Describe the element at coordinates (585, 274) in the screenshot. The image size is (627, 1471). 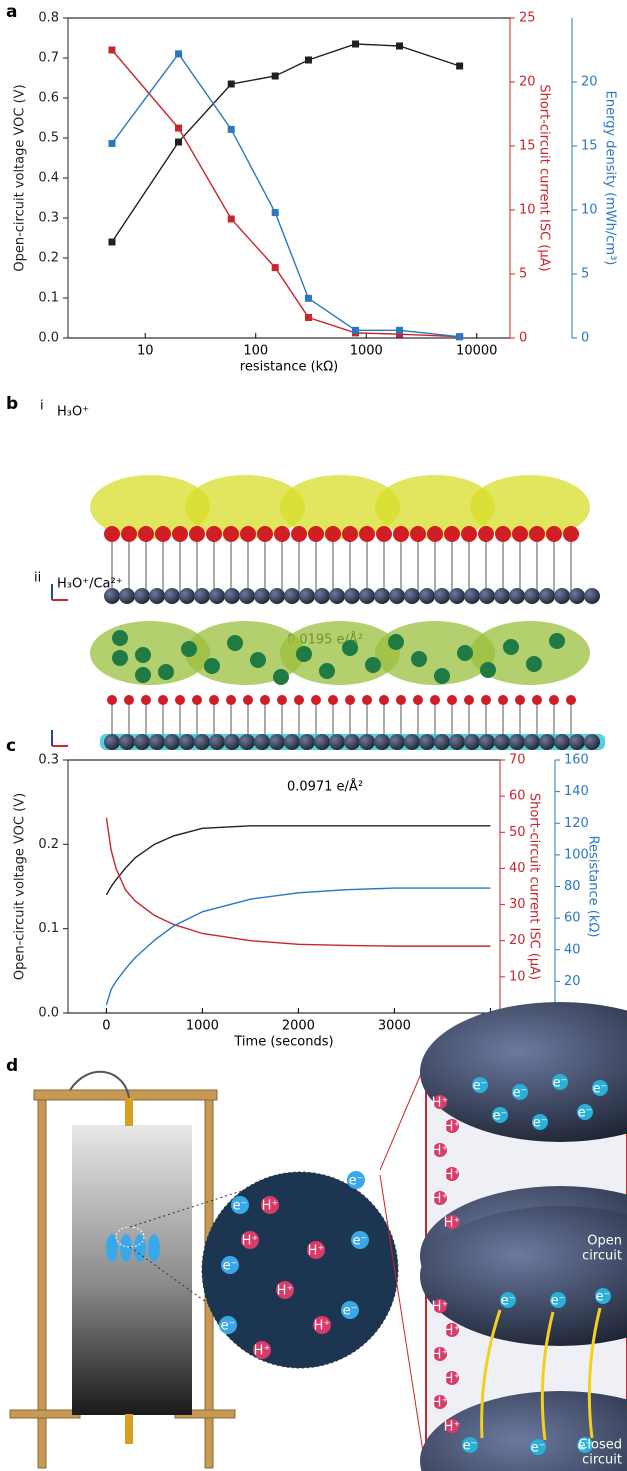
I see `y3-tick-label: 5` at that location.